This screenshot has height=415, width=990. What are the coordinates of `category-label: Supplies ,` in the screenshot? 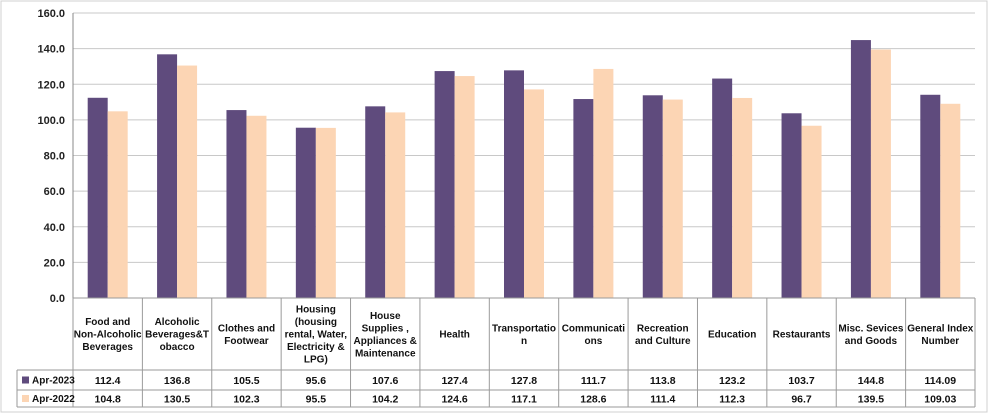 It's located at (385, 328).